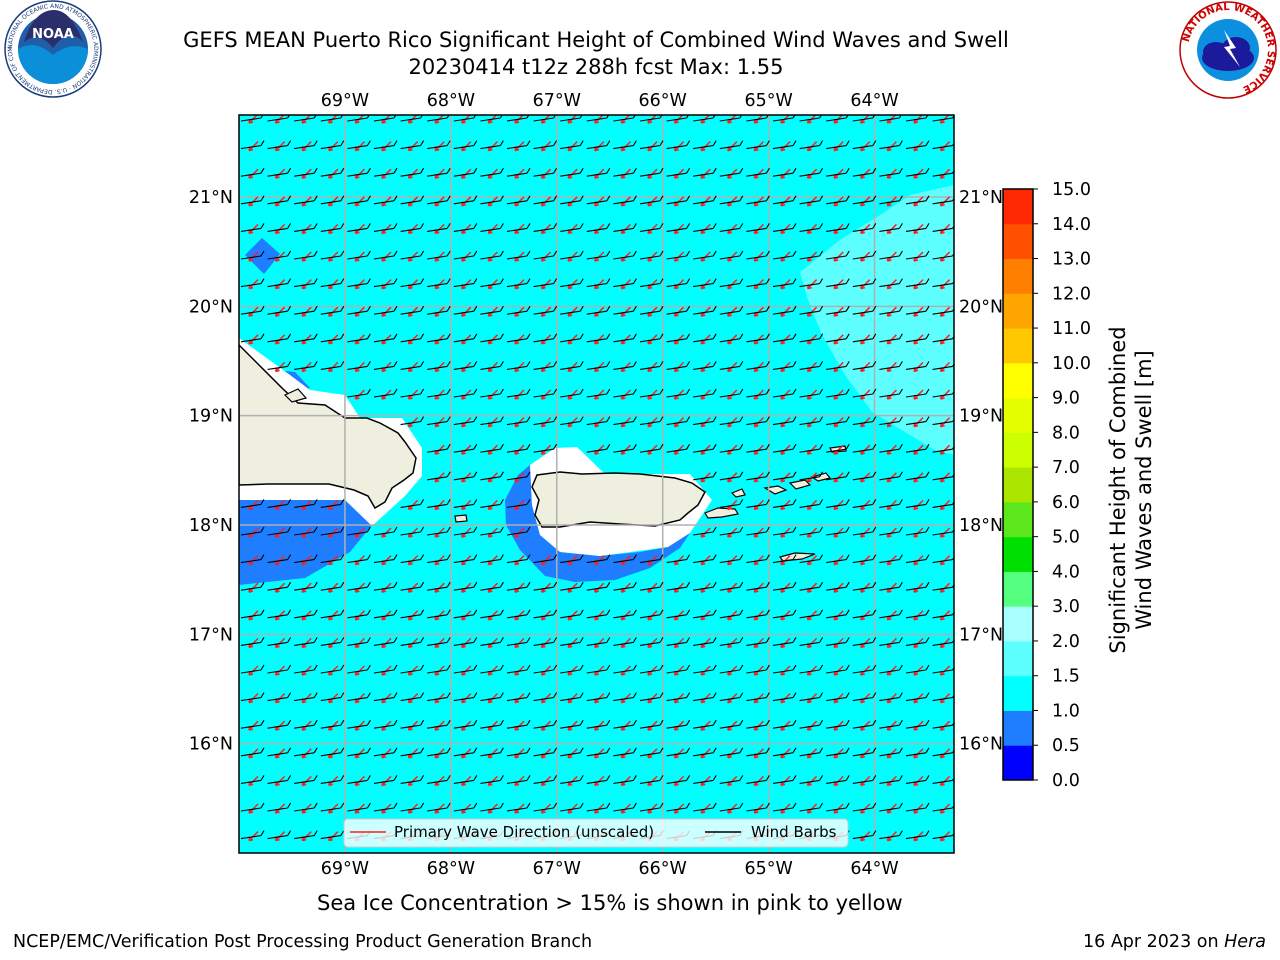 Image resolution: width=1280 pixels, height=960 pixels. Describe the element at coordinates (1018, 484) in the screenshot. I see `colorbar-frame` at that location.